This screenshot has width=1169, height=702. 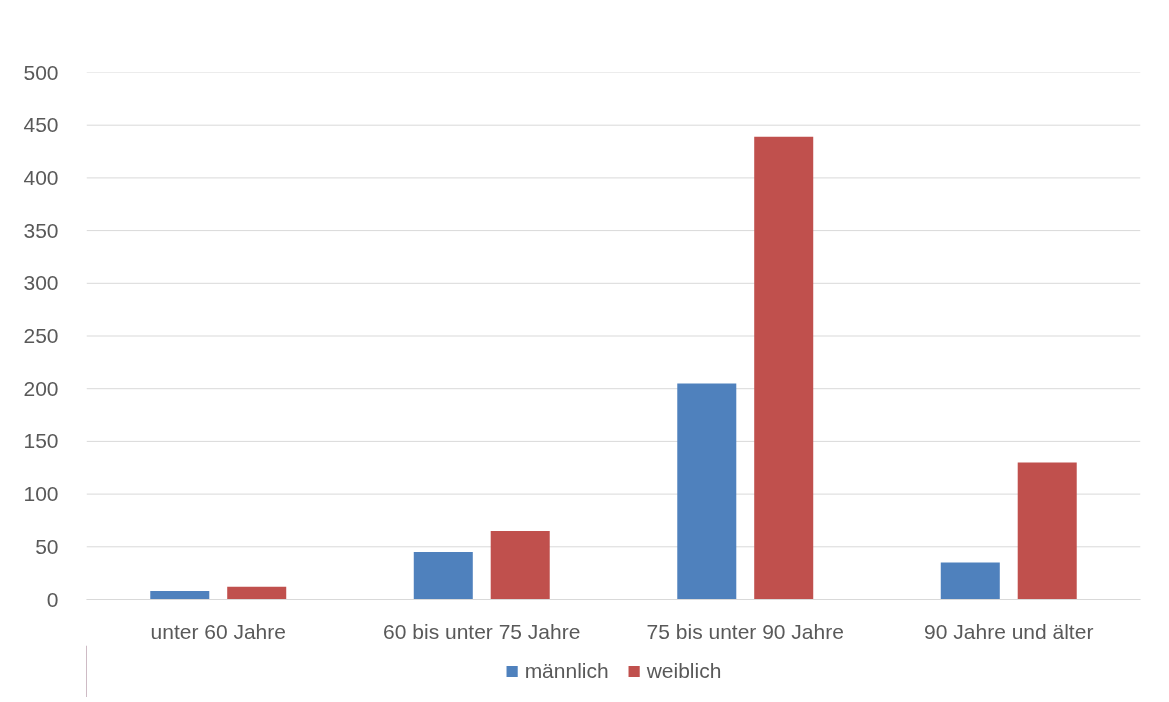 What do you see at coordinates (218, 631) in the screenshot?
I see `x-tick-label: unter 60 Jahre` at bounding box center [218, 631].